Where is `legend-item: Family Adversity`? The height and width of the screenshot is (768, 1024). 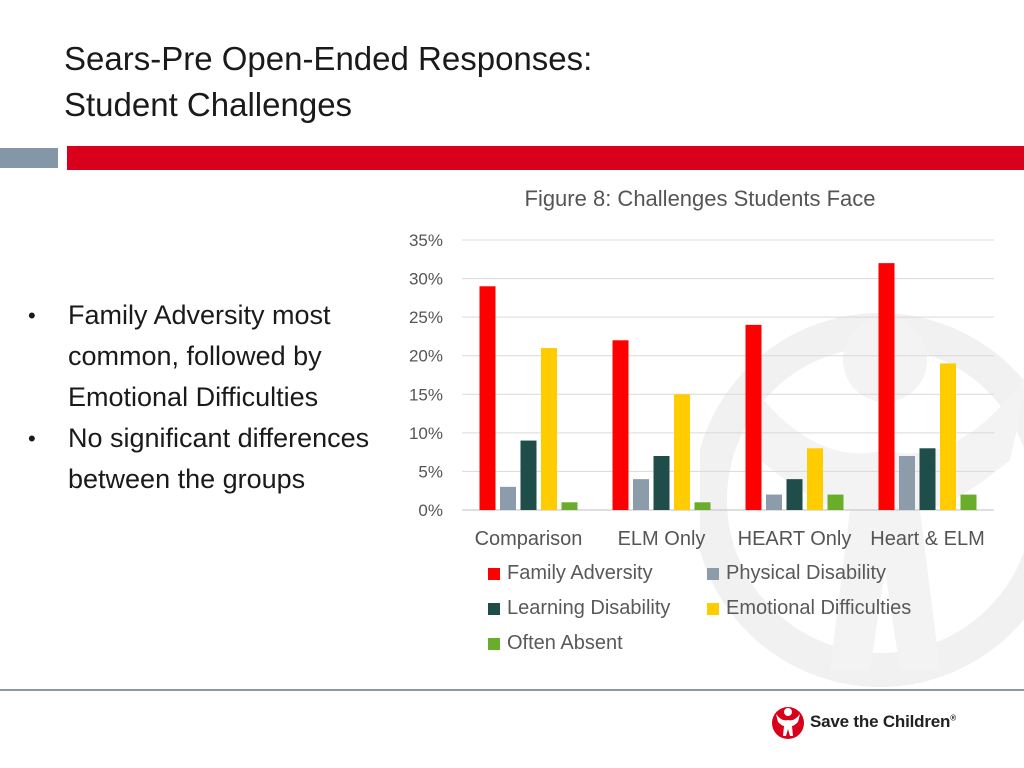
legend-item: Family Adversity is located at coordinates (570, 573).